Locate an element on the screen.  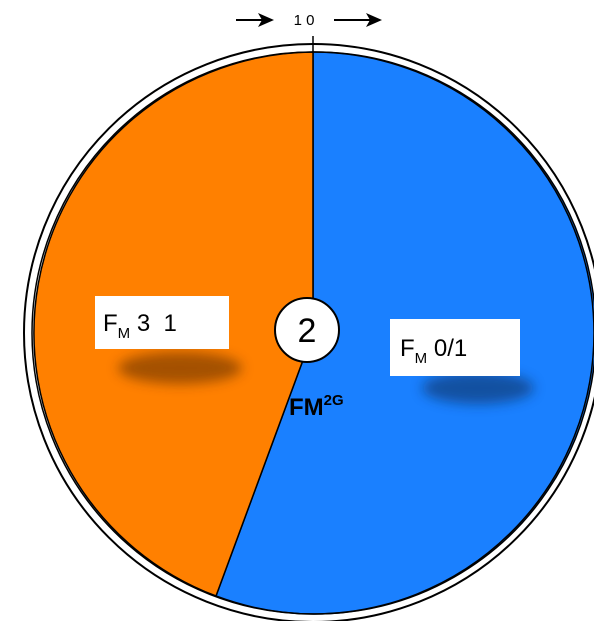
left-label-shadow is located at coordinates (180, 368).